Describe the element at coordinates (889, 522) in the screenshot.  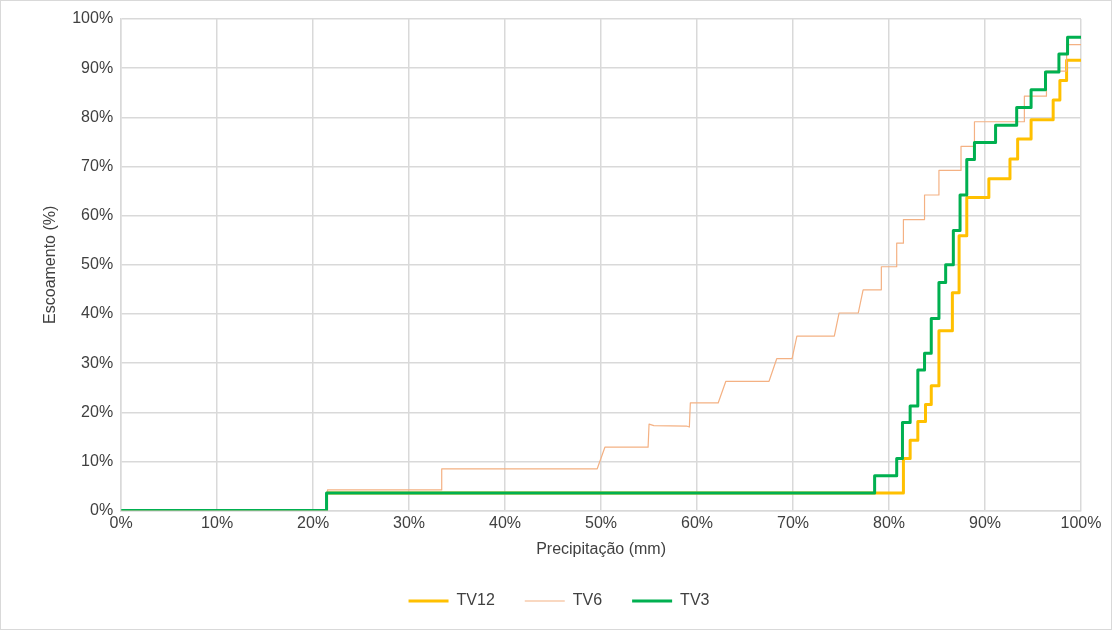
I see `x-tick-label: 80%` at that location.